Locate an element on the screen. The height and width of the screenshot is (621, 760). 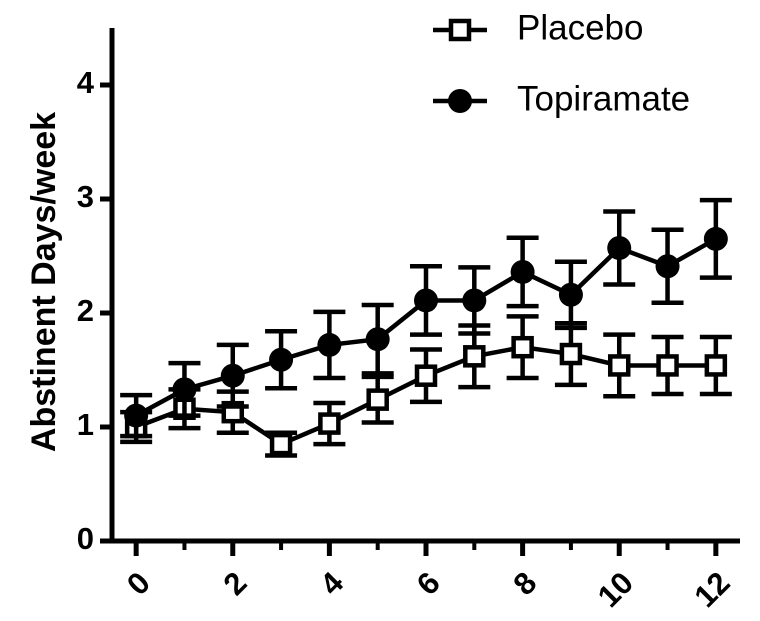
y-tick-label: 2 is located at coordinates (85, 310).